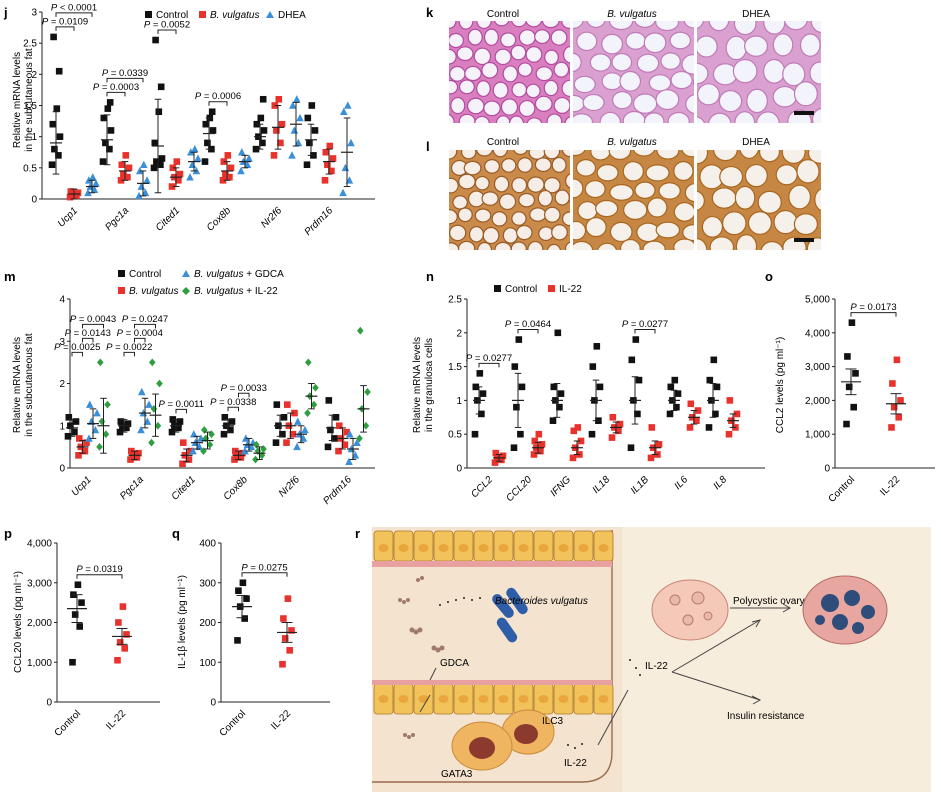  Describe the element at coordinates (176, 533) in the screenshot. I see `panel-label-q: q` at that location.